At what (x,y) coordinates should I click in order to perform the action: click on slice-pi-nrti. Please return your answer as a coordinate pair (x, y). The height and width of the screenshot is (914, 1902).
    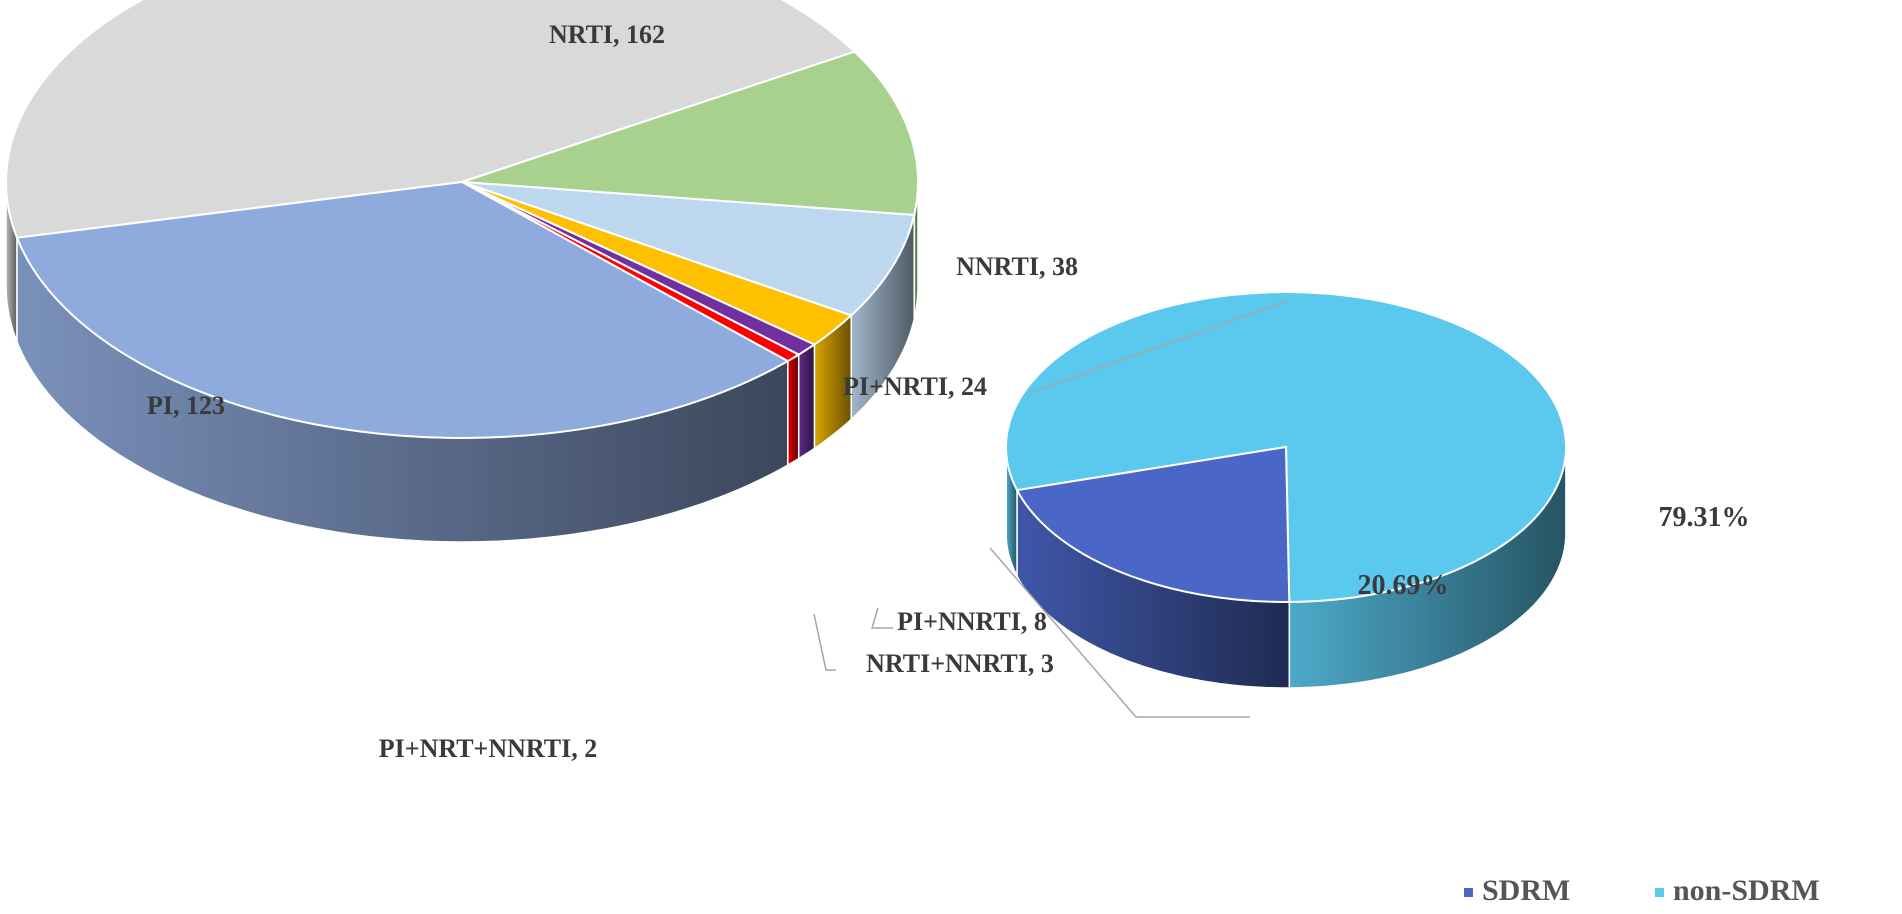
    Looking at the image, I should click on (688, 249).